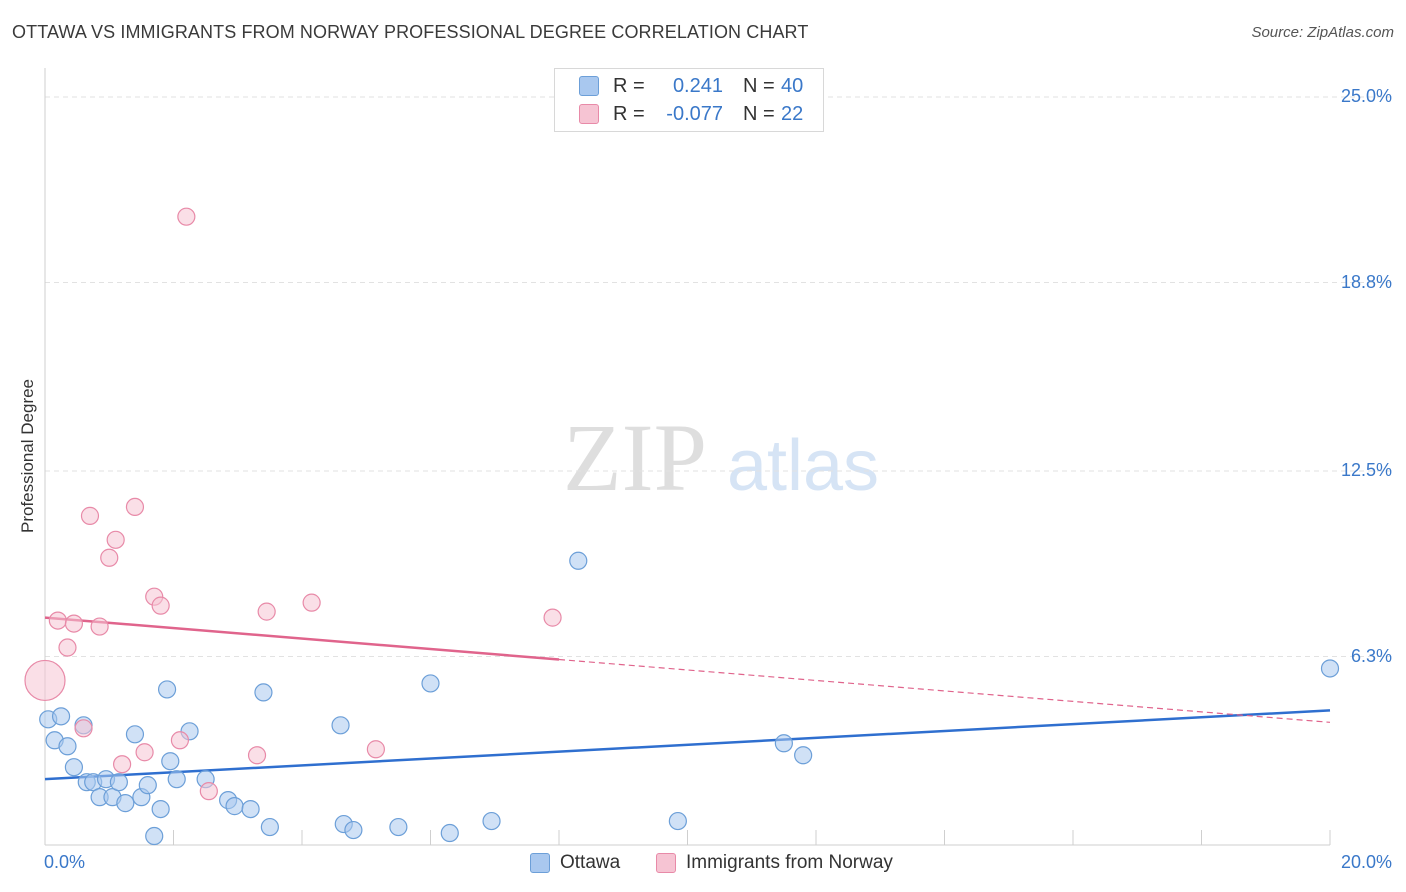  What do you see at coordinates (1371, 655) in the screenshot?
I see `y-tick-label: 6.3%` at bounding box center [1371, 655].